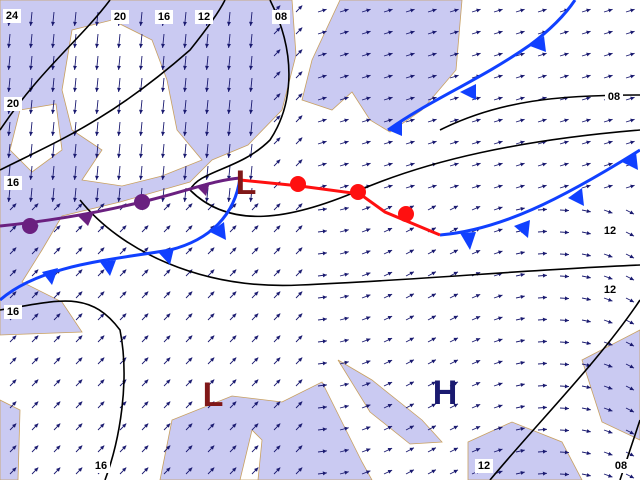 The image size is (640, 480). What do you see at coordinates (13, 183) in the screenshot?
I see `isobar-label: 16` at bounding box center [13, 183].